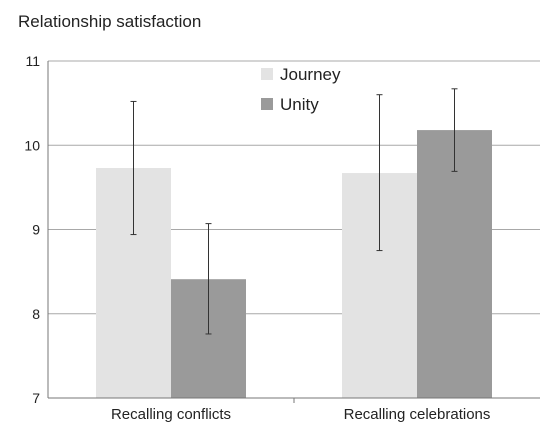 Image resolution: width=556 pixels, height=425 pixels. I want to click on legend-swatch-unity, so click(267, 104).